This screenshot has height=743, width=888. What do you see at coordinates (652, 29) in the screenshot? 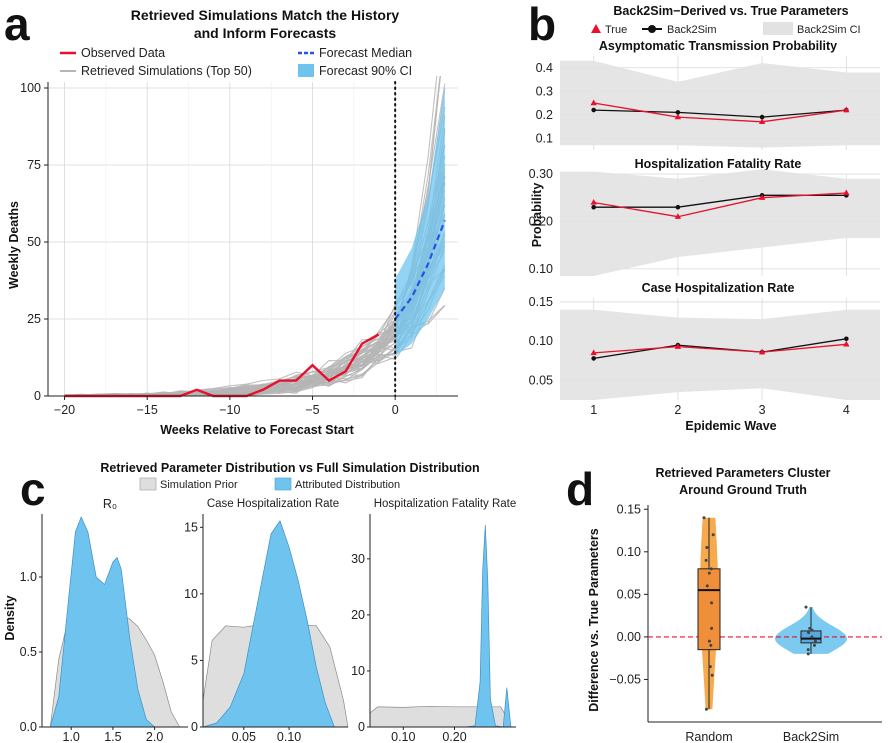
I see `legend-swatch-back2sim-point` at bounding box center [652, 29].